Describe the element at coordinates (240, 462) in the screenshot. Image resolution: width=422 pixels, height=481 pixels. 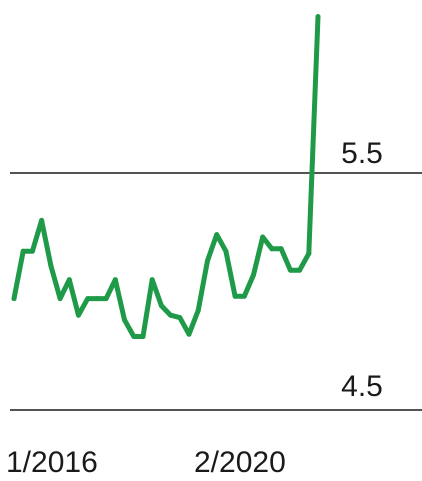
I see `x-tick-label-2-2020: 2/2020` at that location.